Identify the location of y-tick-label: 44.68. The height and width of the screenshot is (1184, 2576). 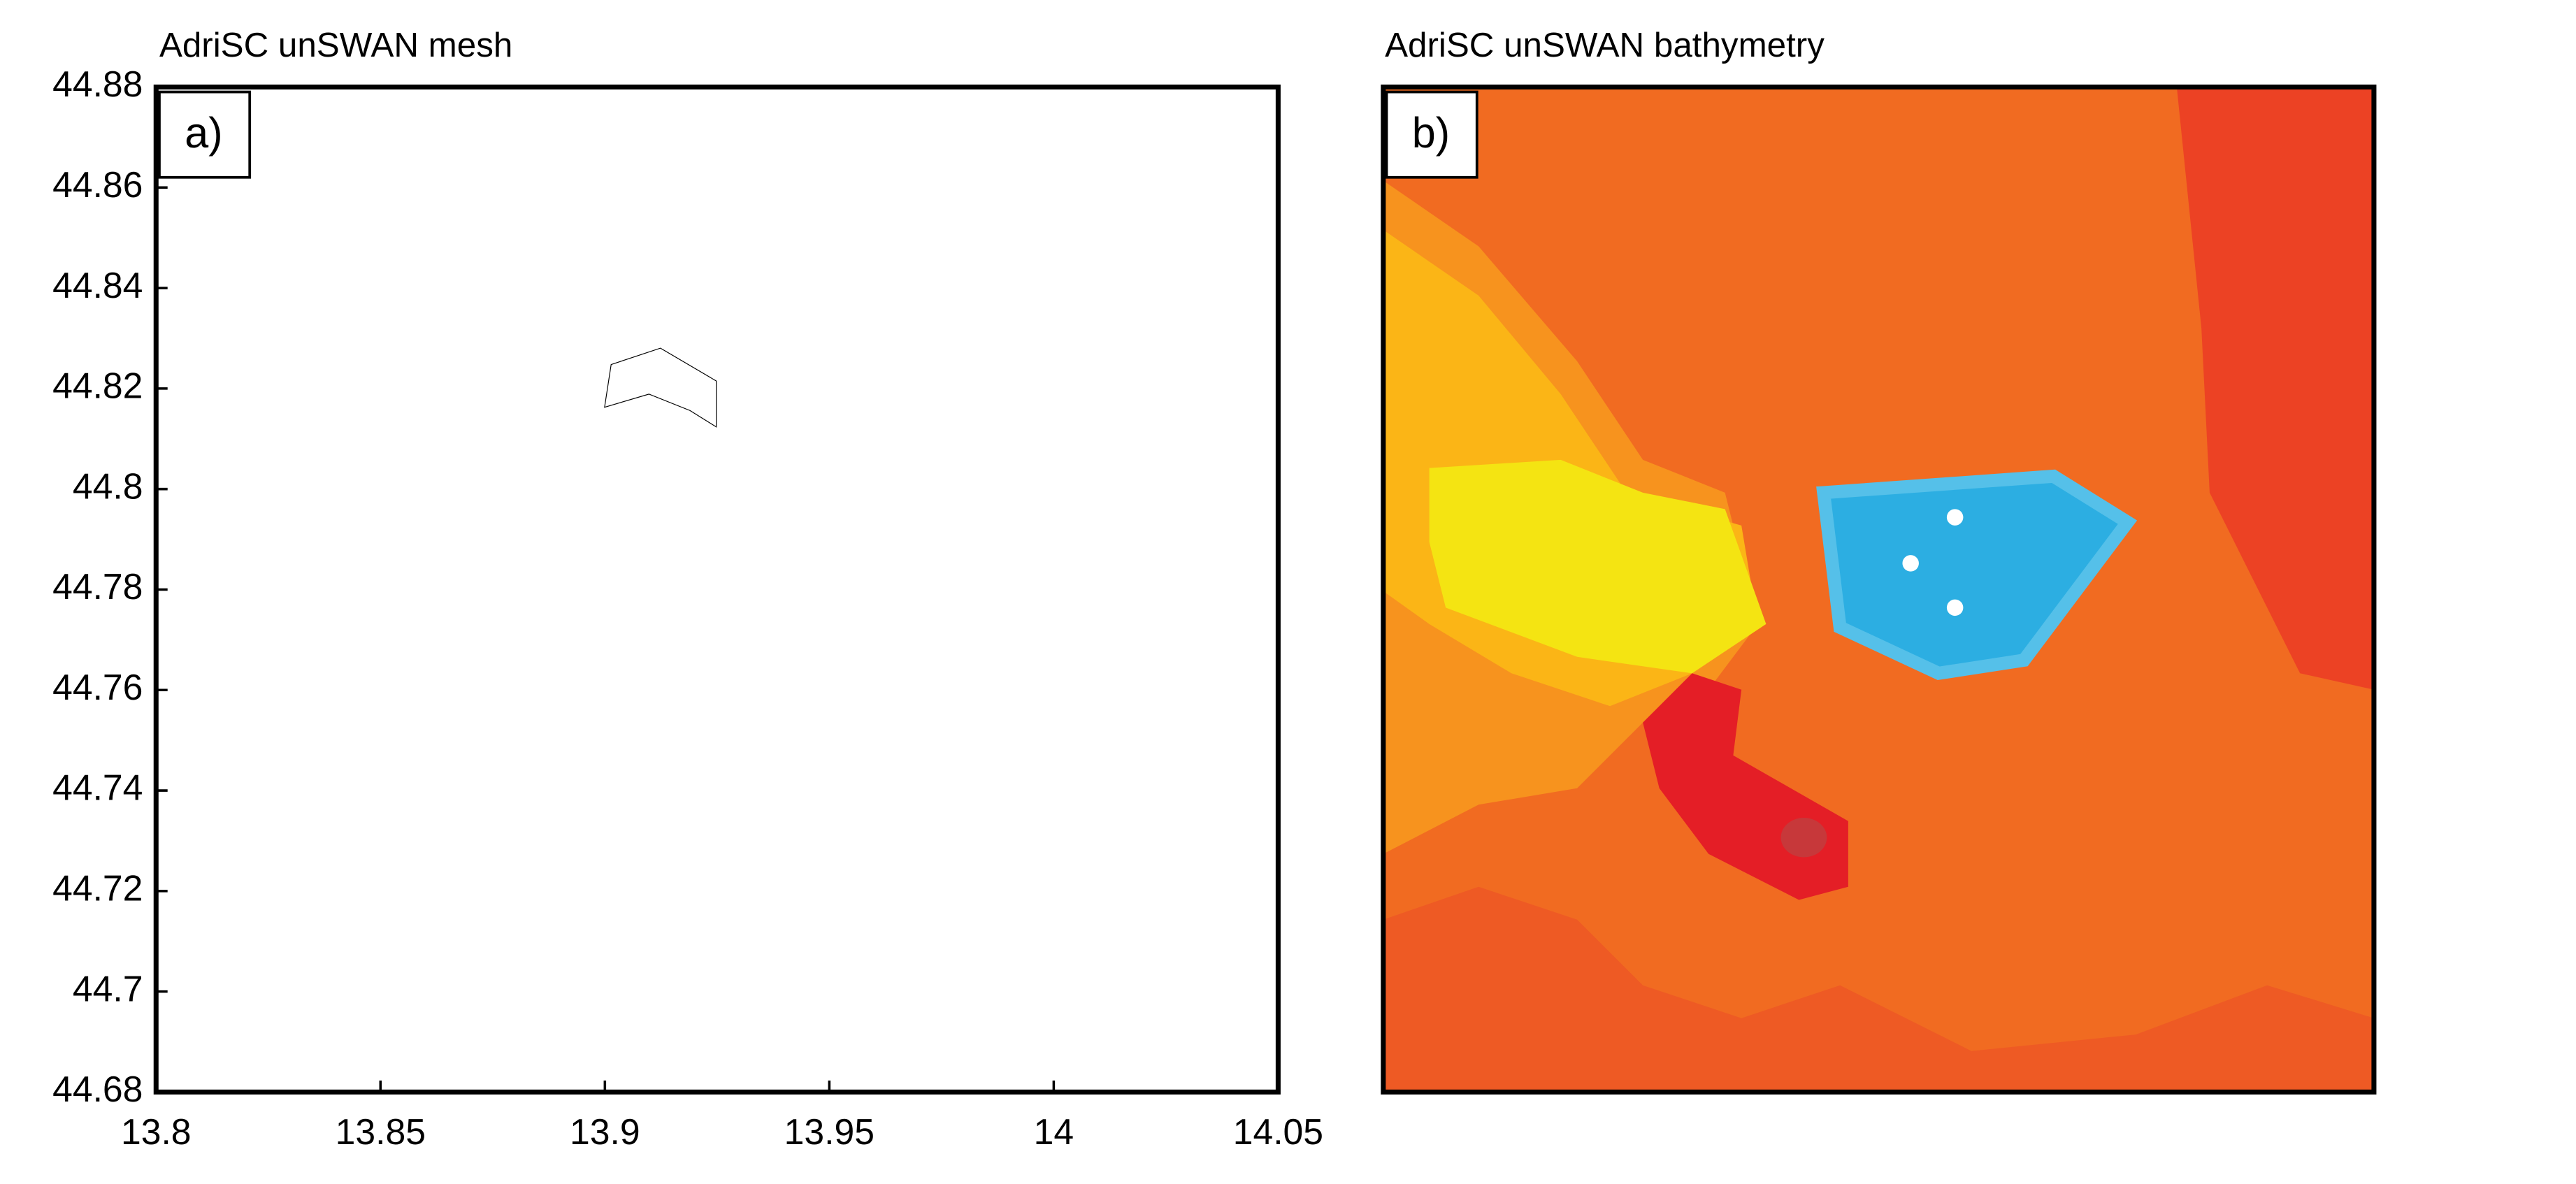
(97, 1089).